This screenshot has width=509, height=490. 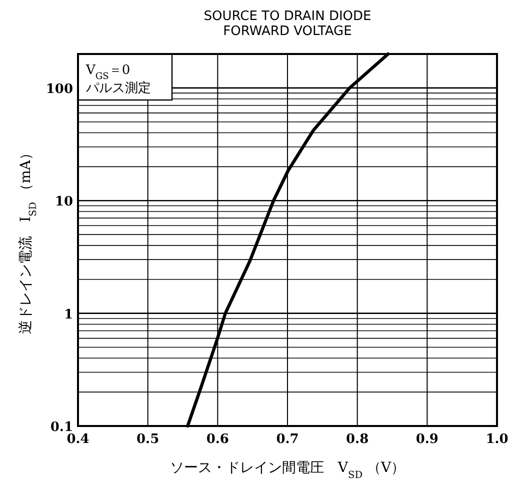 I want to click on annotation: パルス測定, so click(x=118, y=88).